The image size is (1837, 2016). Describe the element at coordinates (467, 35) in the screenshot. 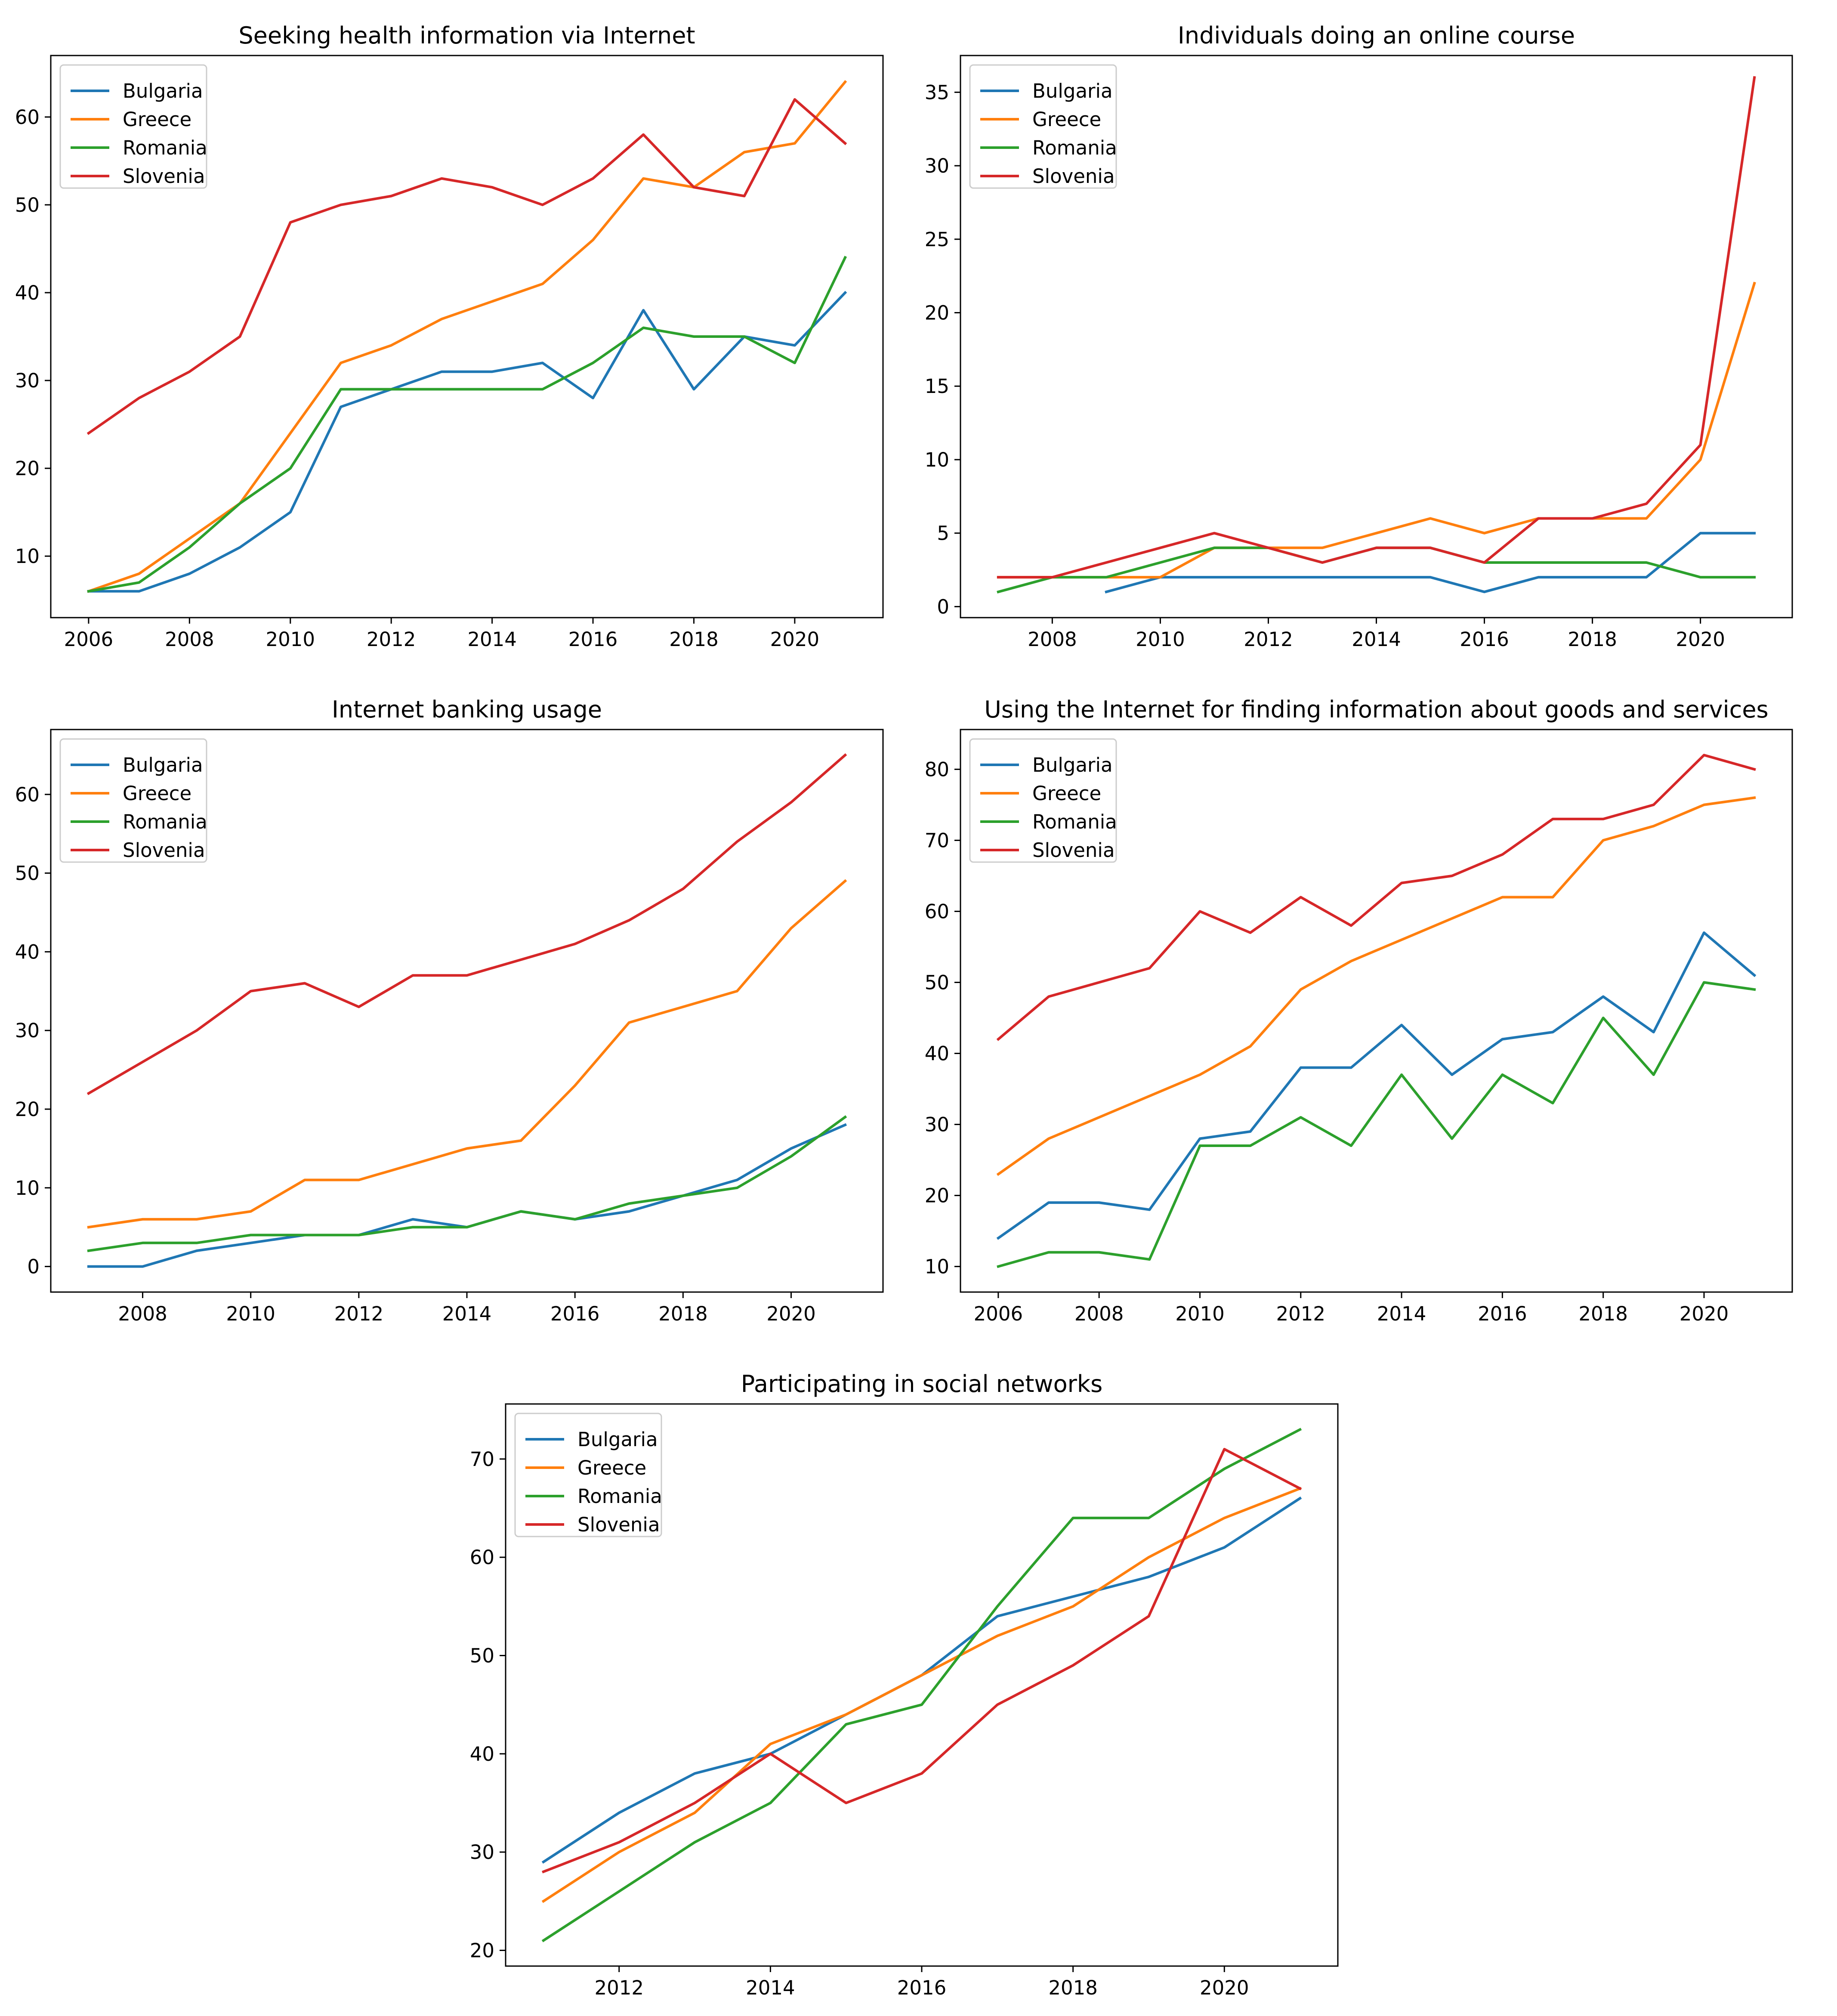

I see `chart-title: Seeking health information via Internet` at that location.